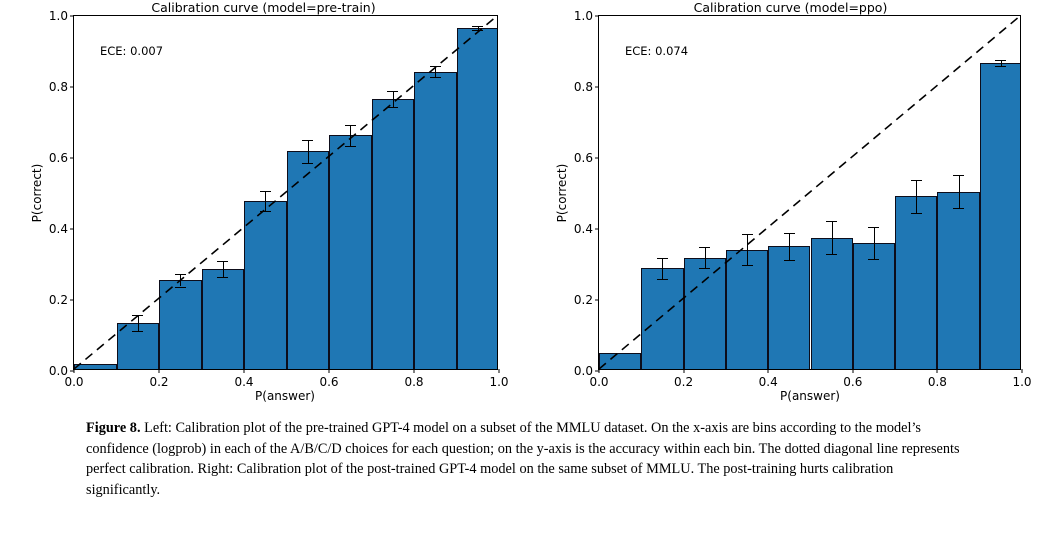 The width and height of the screenshot is (1054, 544). What do you see at coordinates (37, 193) in the screenshot?
I see `y-axis-title-left: P(correct)` at bounding box center [37, 193].